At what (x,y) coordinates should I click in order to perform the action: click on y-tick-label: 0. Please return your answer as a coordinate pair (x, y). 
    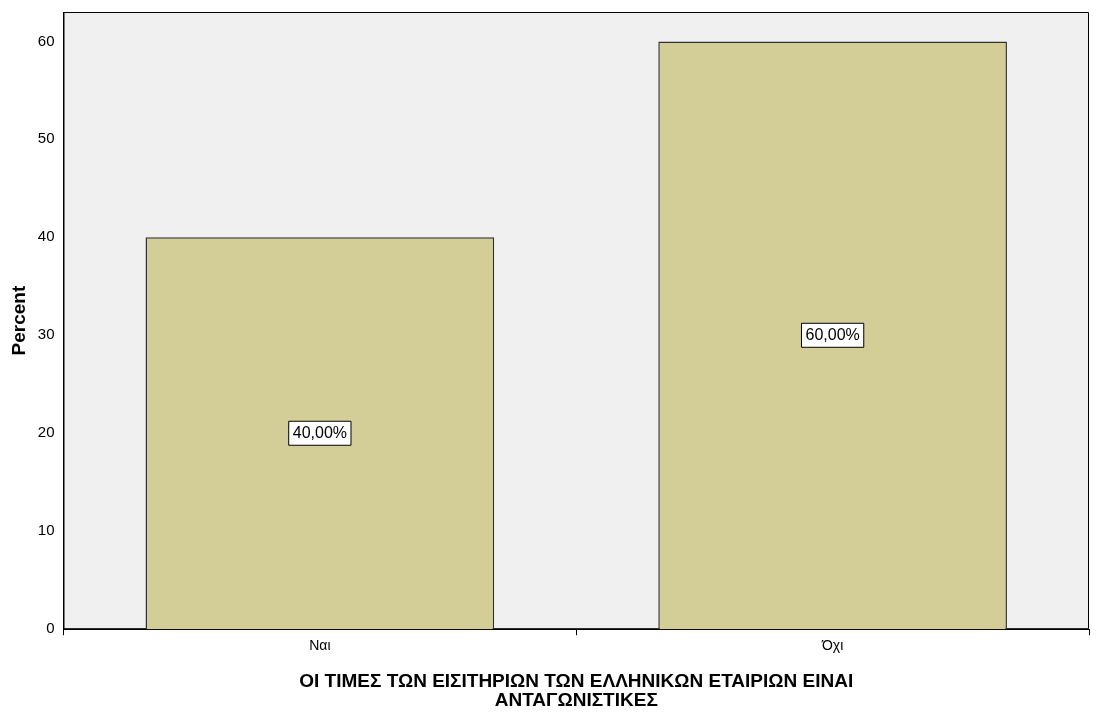
    Looking at the image, I should click on (50, 628).